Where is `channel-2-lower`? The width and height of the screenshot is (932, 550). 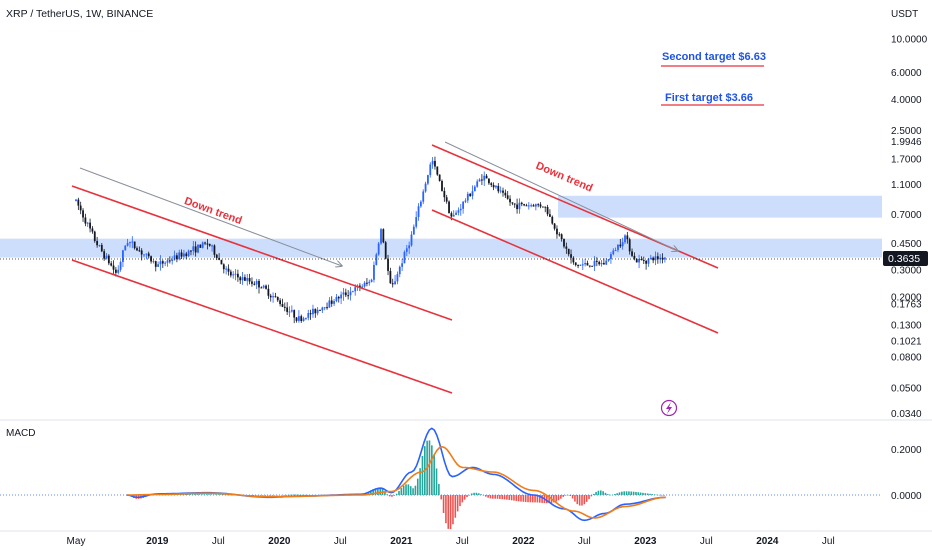
channel-2-lower is located at coordinates (575, 271).